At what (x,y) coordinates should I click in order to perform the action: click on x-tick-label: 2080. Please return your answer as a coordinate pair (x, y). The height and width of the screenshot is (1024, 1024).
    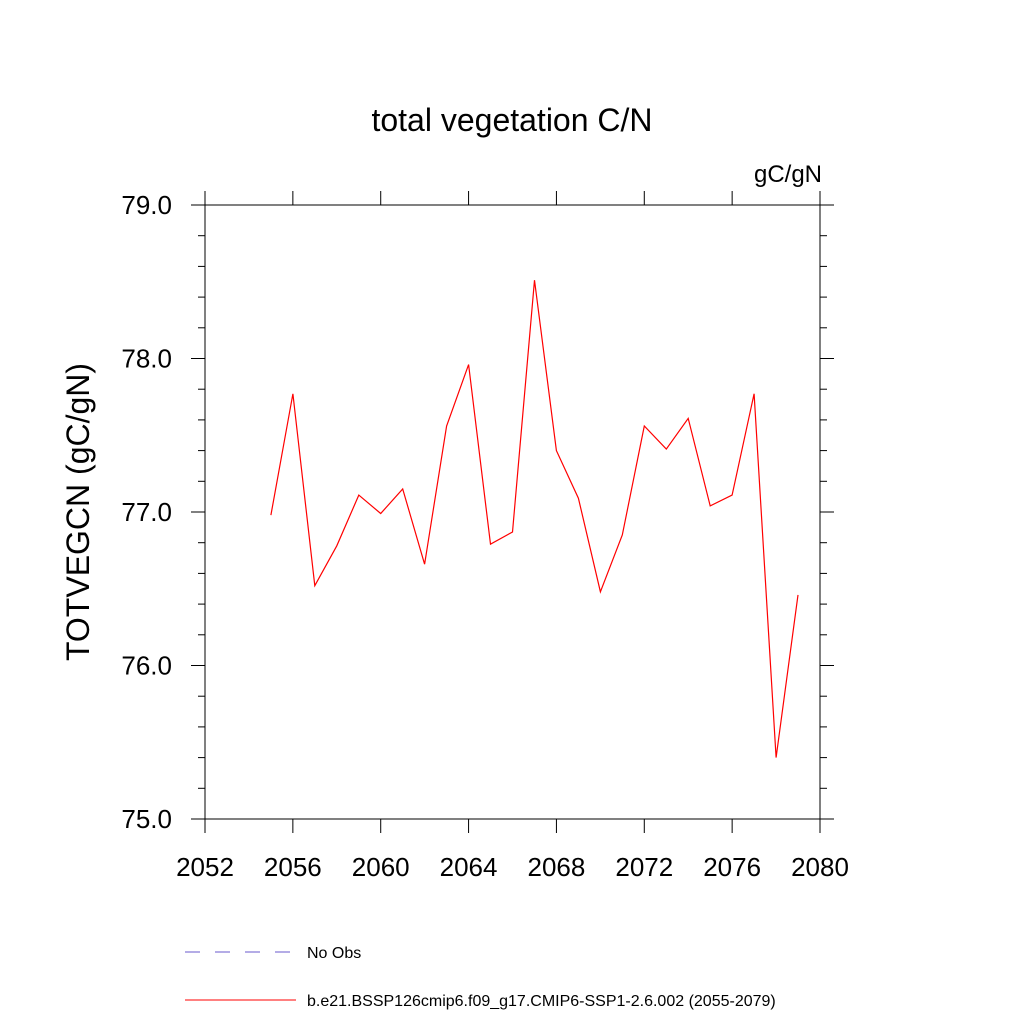
    Looking at the image, I should click on (820, 867).